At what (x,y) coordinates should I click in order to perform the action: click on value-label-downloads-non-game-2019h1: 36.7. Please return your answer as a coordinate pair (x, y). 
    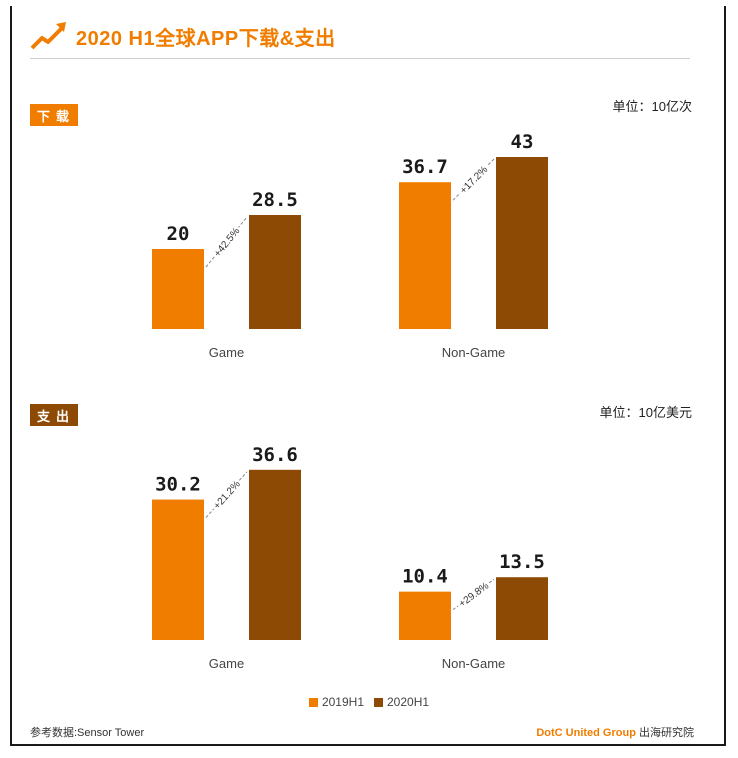
    Looking at the image, I should click on (425, 167).